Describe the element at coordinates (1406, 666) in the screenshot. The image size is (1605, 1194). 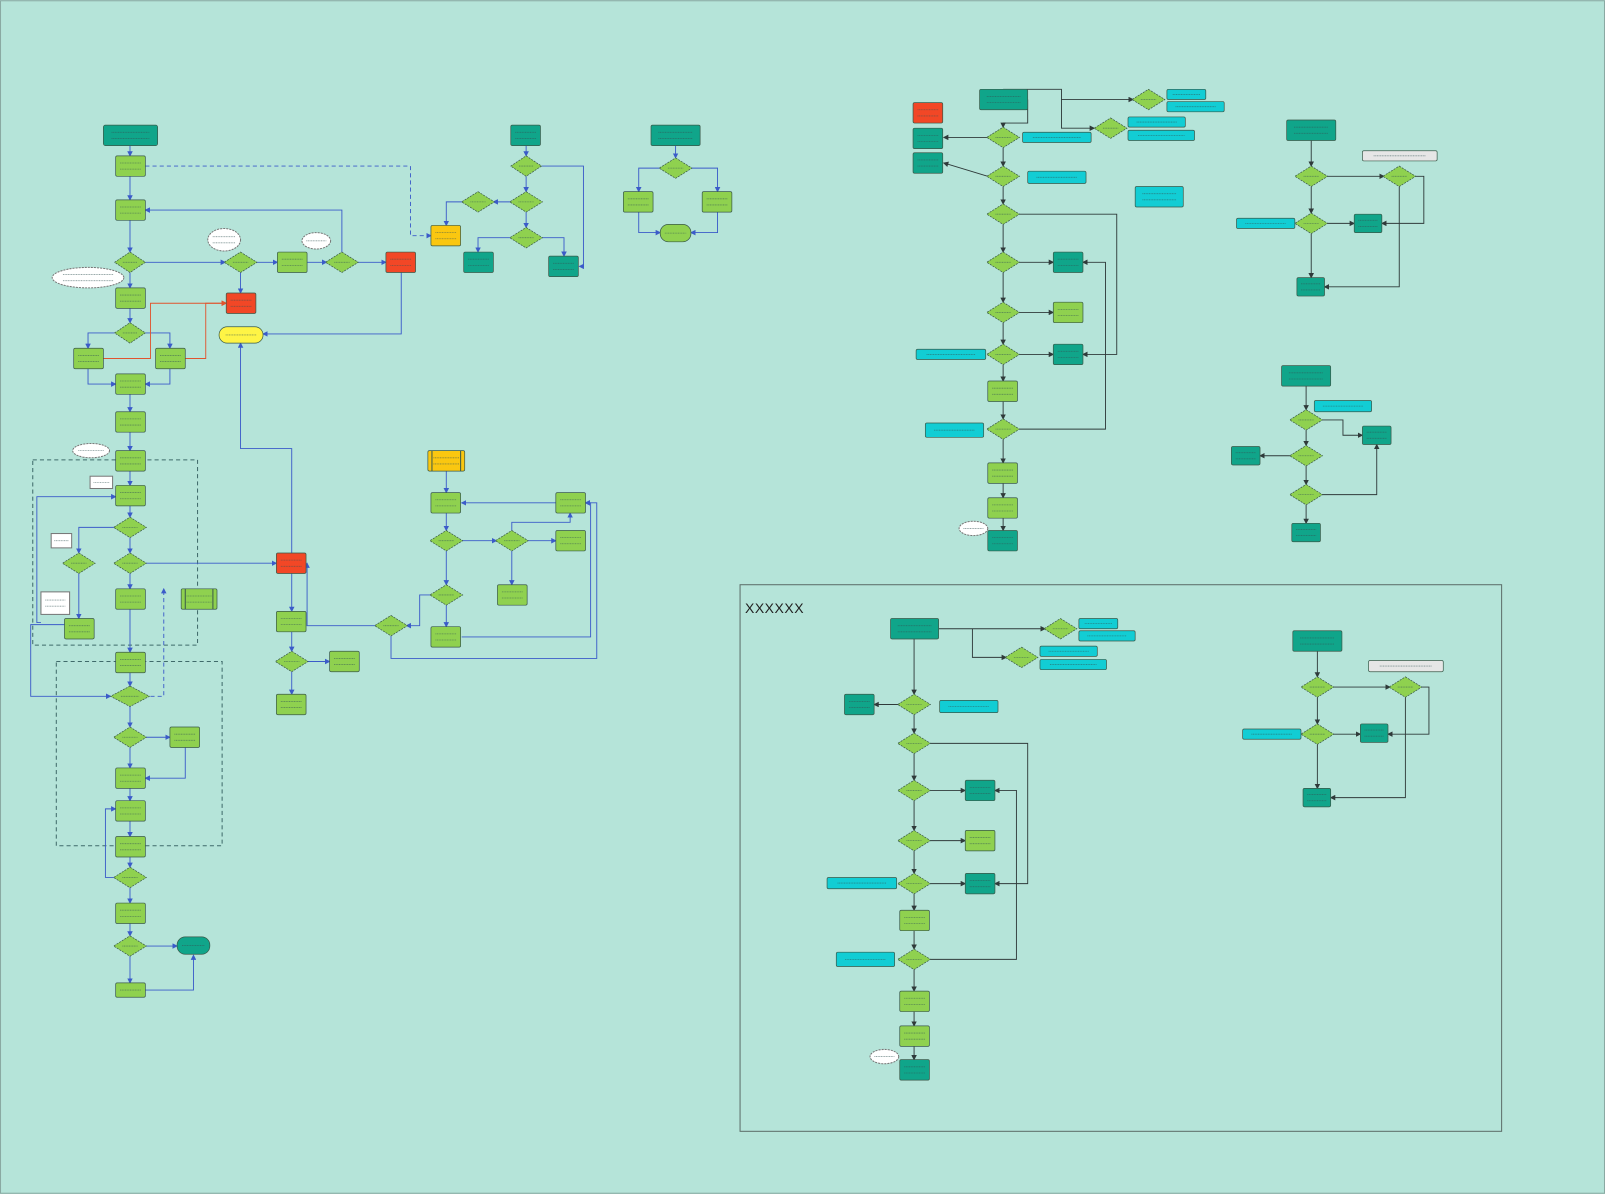
I see `note-box-gray` at that location.